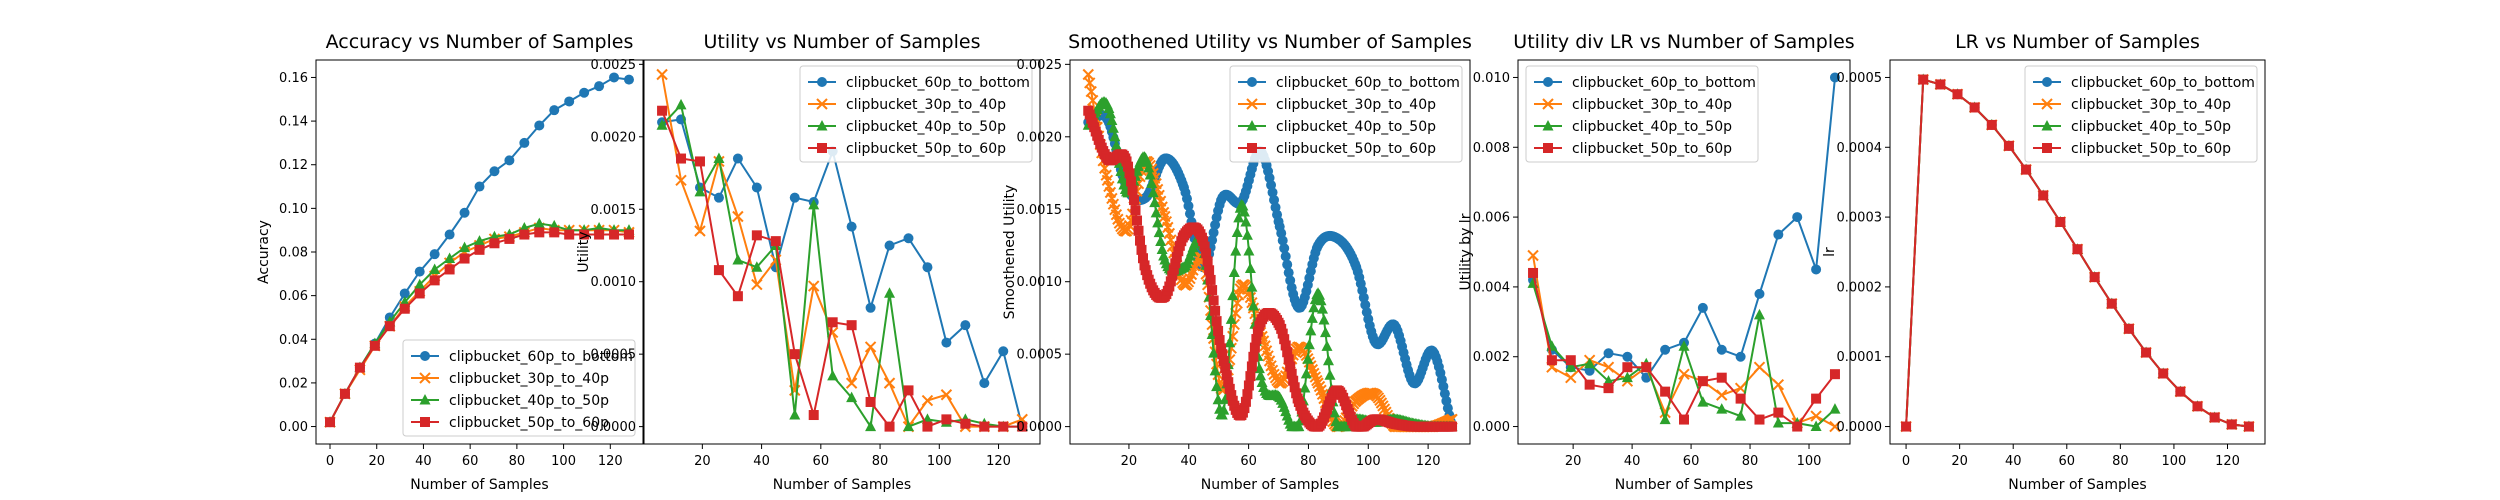 The width and height of the screenshot is (2500, 500). Describe the element at coordinates (1040, 427) in the screenshot. I see `y-tick-label: 0.0000` at that location.